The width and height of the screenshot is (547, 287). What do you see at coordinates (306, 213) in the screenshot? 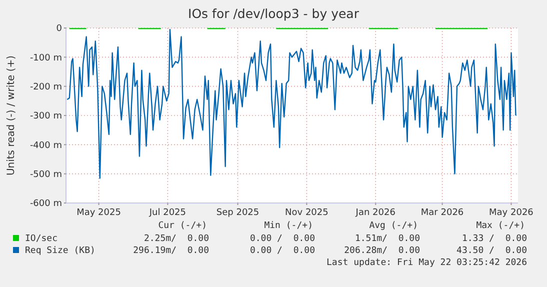
I see `x-tick-label: Nov 2025` at bounding box center [306, 213].